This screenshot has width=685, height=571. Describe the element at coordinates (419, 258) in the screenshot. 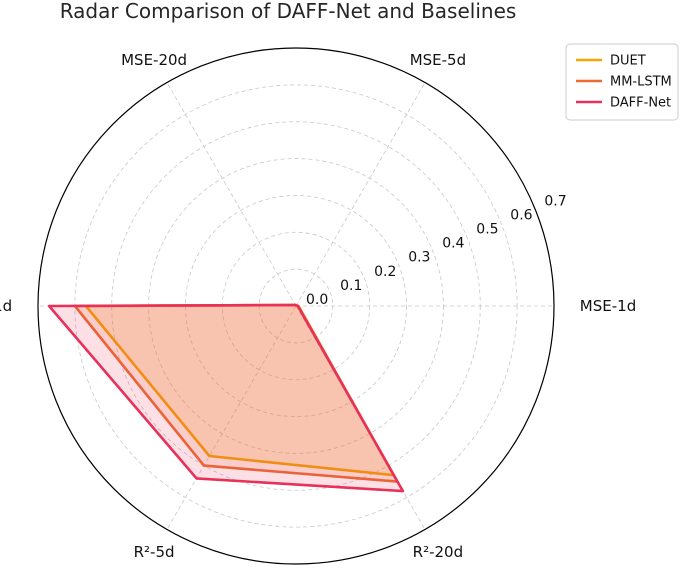

I see `radial-tick-label: 0.3` at that location.